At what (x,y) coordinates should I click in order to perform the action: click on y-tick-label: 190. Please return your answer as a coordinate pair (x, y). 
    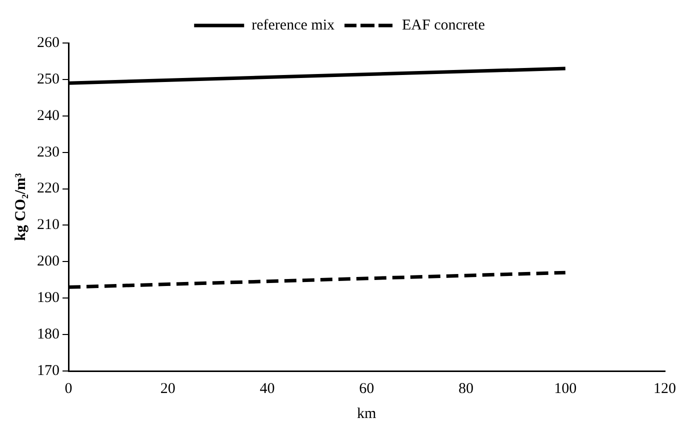
    Looking at the image, I should click on (48, 298).